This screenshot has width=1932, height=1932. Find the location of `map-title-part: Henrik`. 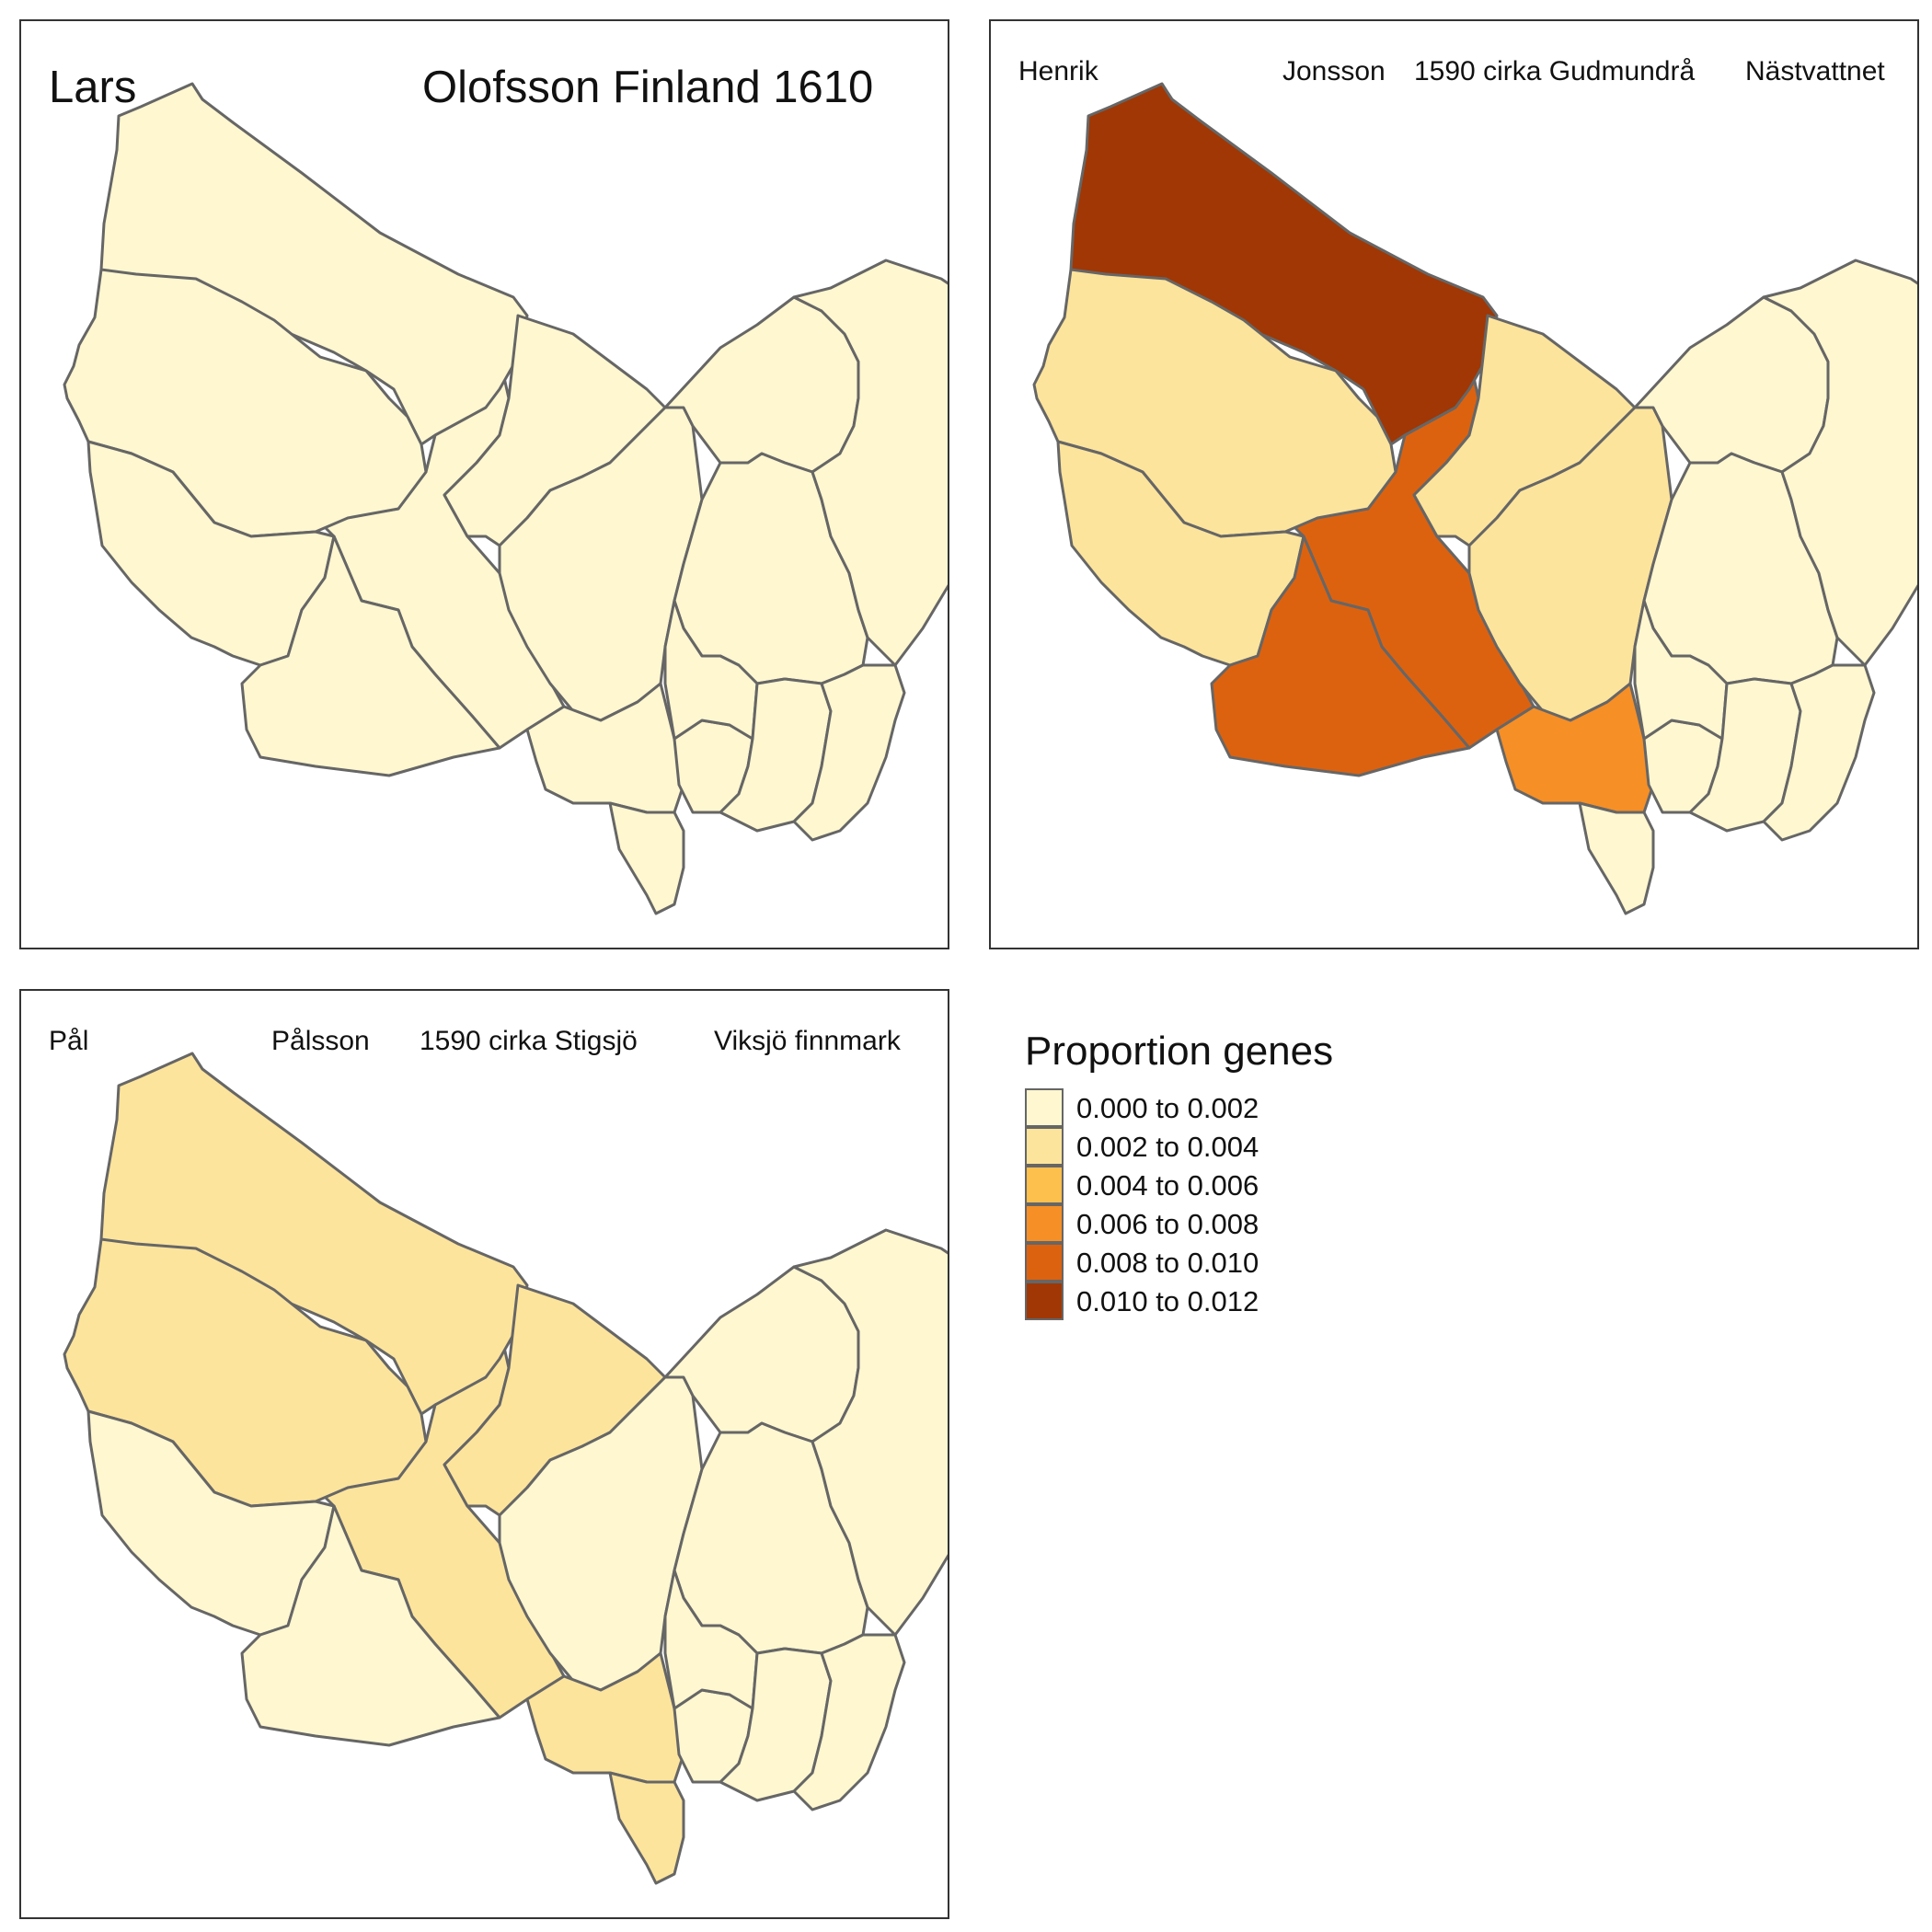

map-title-part: Henrik is located at coordinates (1058, 71).